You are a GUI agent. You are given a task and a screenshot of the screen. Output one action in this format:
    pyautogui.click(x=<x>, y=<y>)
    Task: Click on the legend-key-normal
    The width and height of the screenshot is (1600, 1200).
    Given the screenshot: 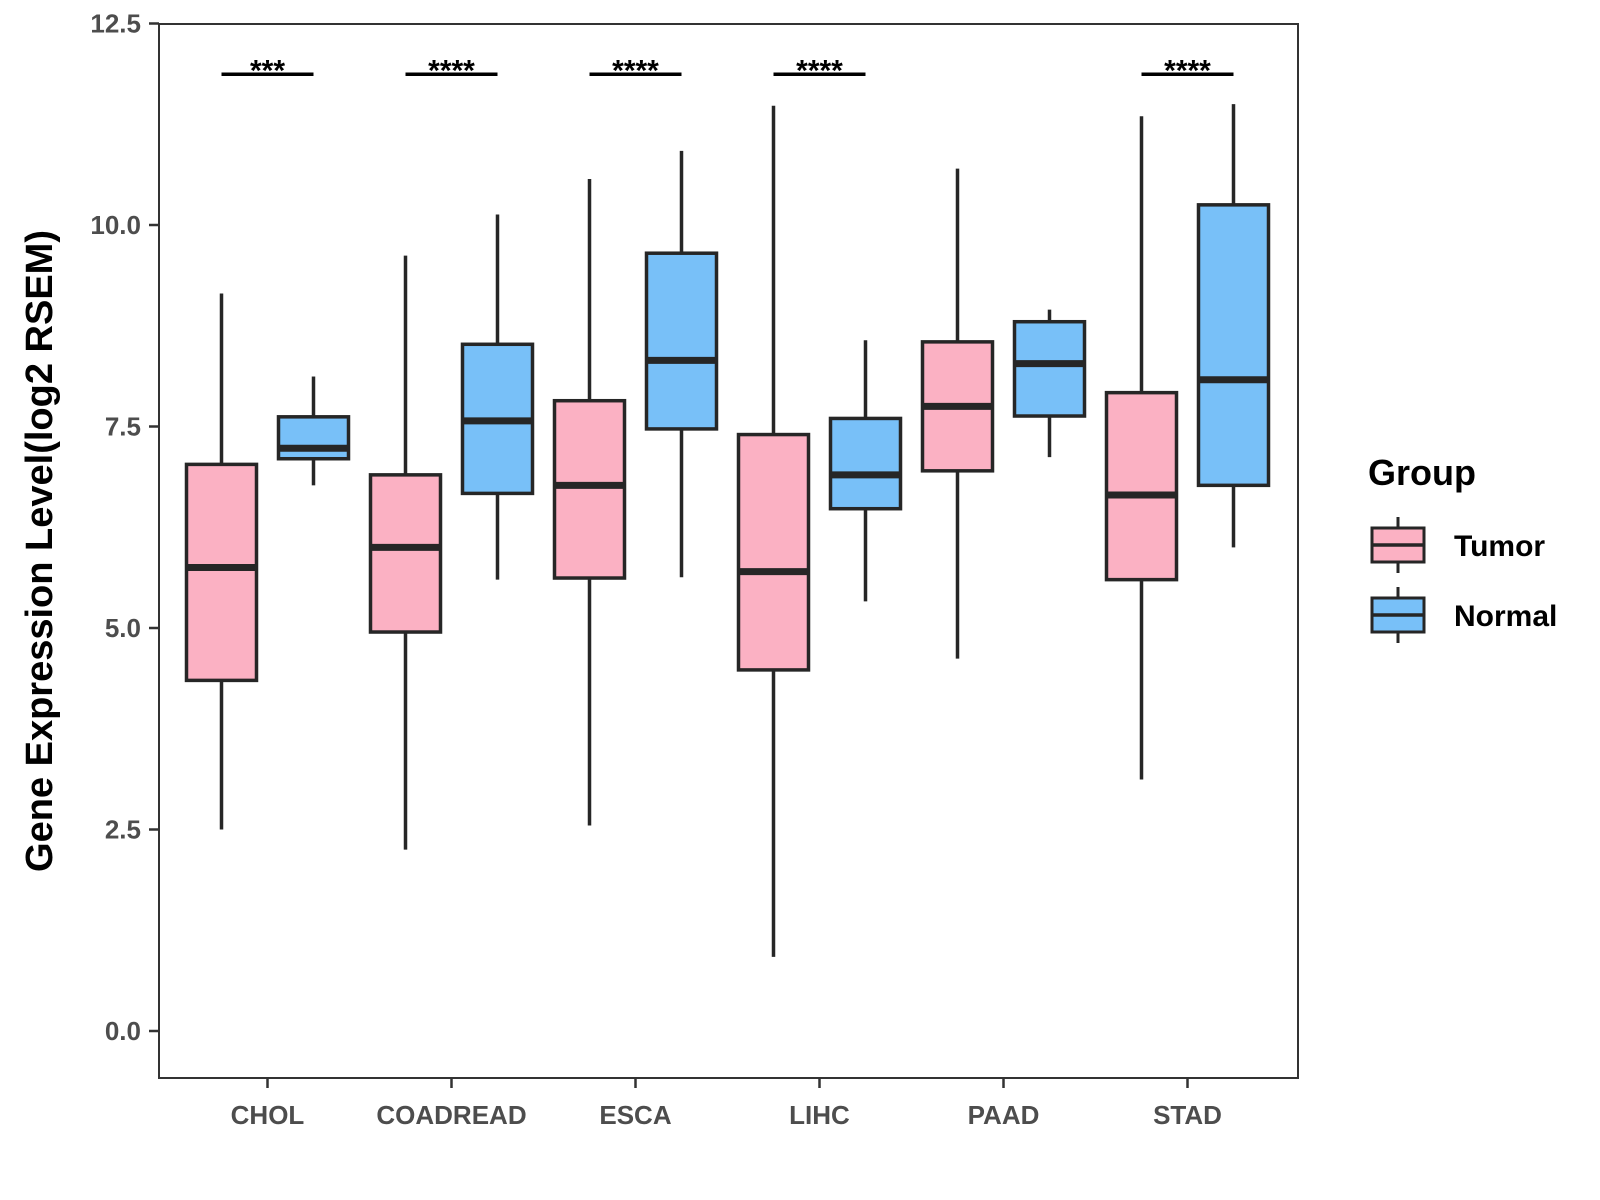 What is the action you would take?
    pyautogui.click(x=1398, y=615)
    